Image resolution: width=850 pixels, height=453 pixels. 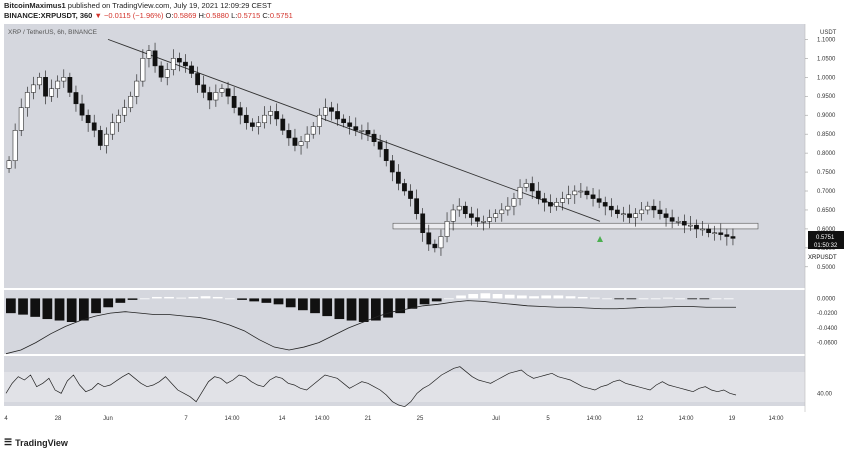 I want to click on rsi-y-axis: 40.00, so click(x=825, y=394).